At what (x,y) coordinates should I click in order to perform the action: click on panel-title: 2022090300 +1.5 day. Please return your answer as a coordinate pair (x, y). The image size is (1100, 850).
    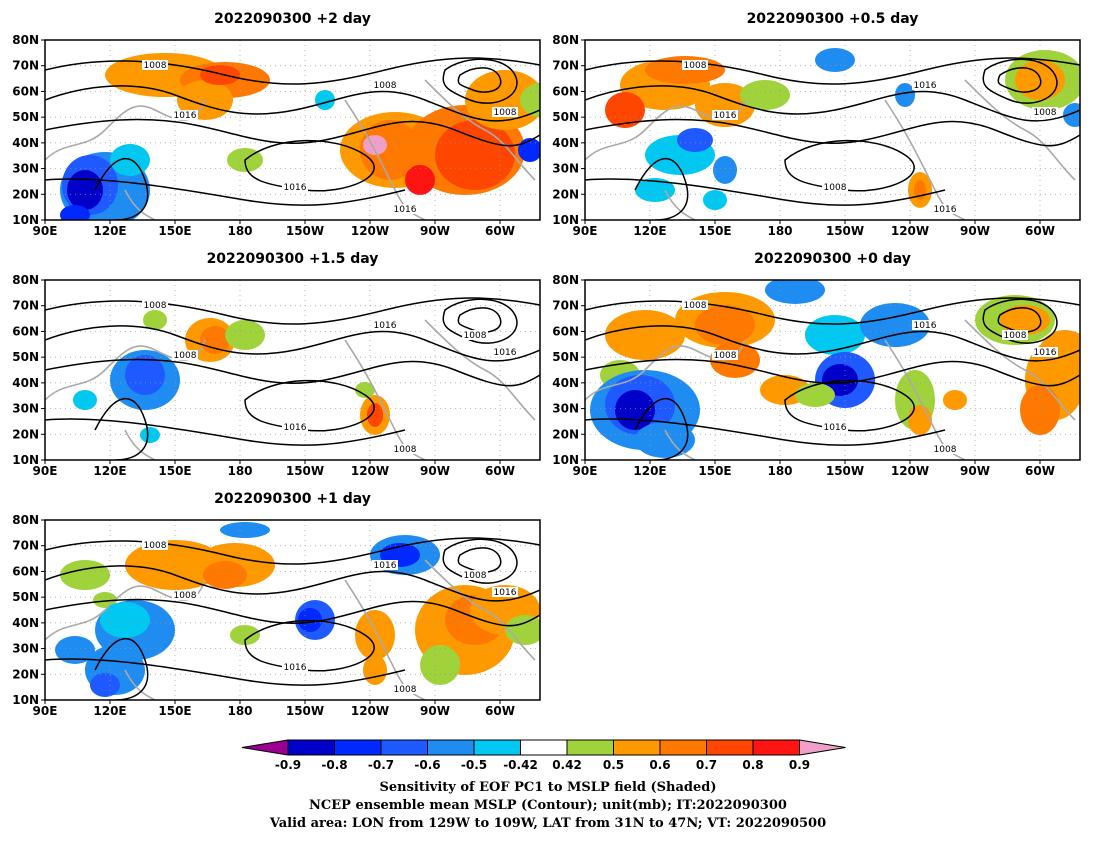
    Looking at the image, I should click on (293, 259).